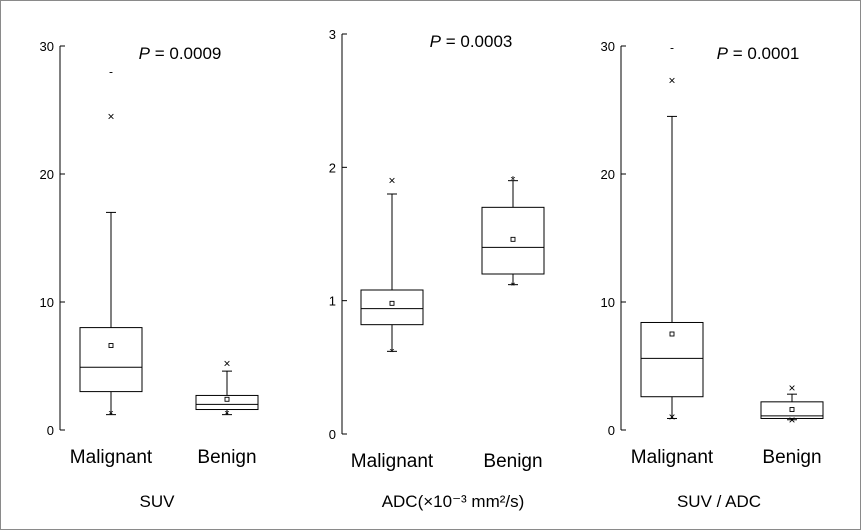 The width and height of the screenshot is (861, 530). Describe the element at coordinates (332, 301) in the screenshot. I see `y-tick-label: 1` at that location.